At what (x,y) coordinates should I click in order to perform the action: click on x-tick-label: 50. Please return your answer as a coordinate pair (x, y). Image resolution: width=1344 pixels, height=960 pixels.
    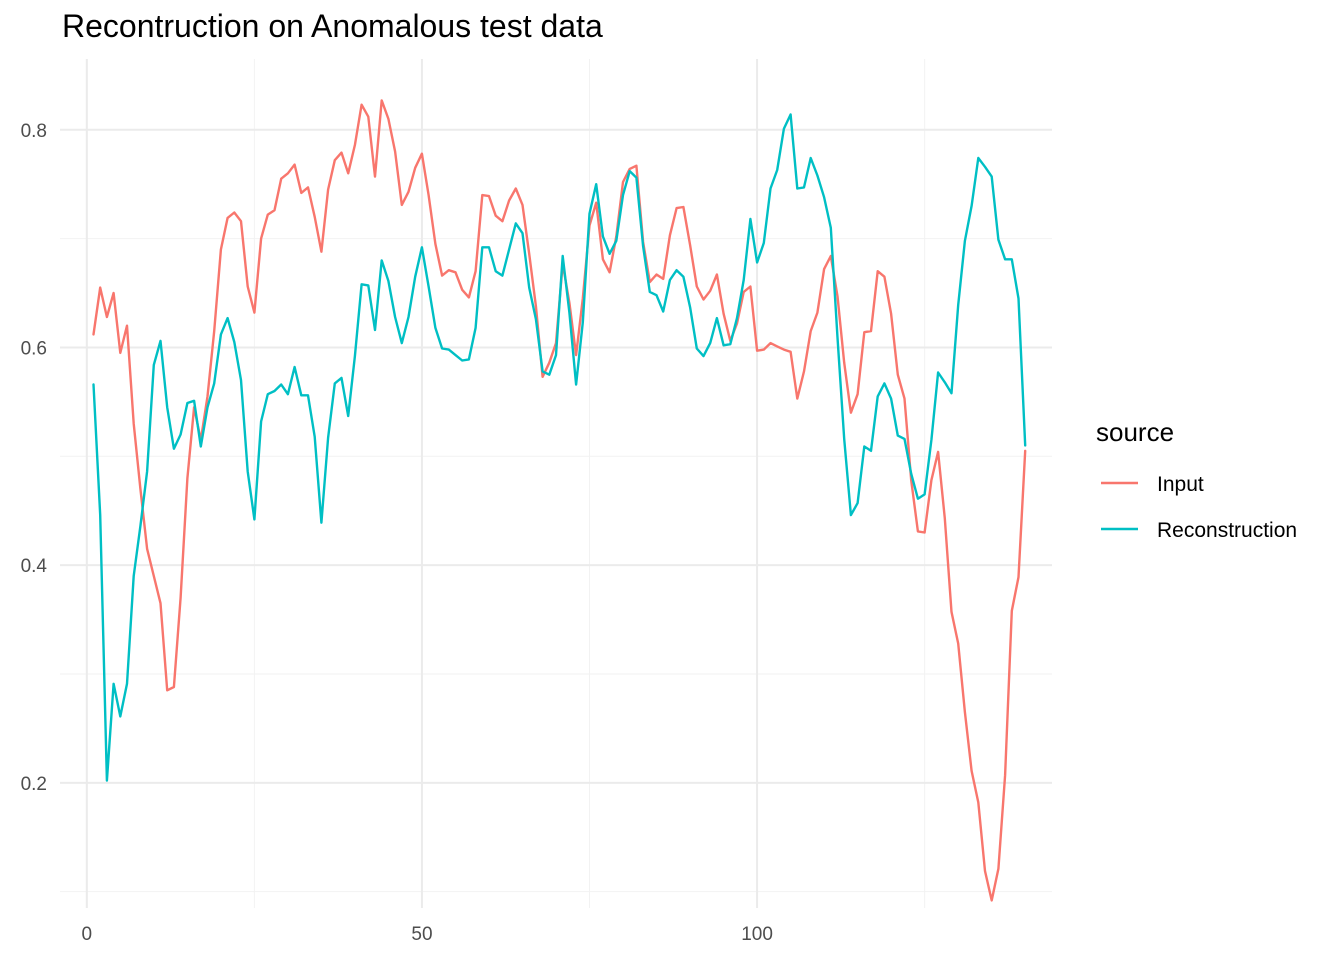
    Looking at the image, I should click on (421, 934).